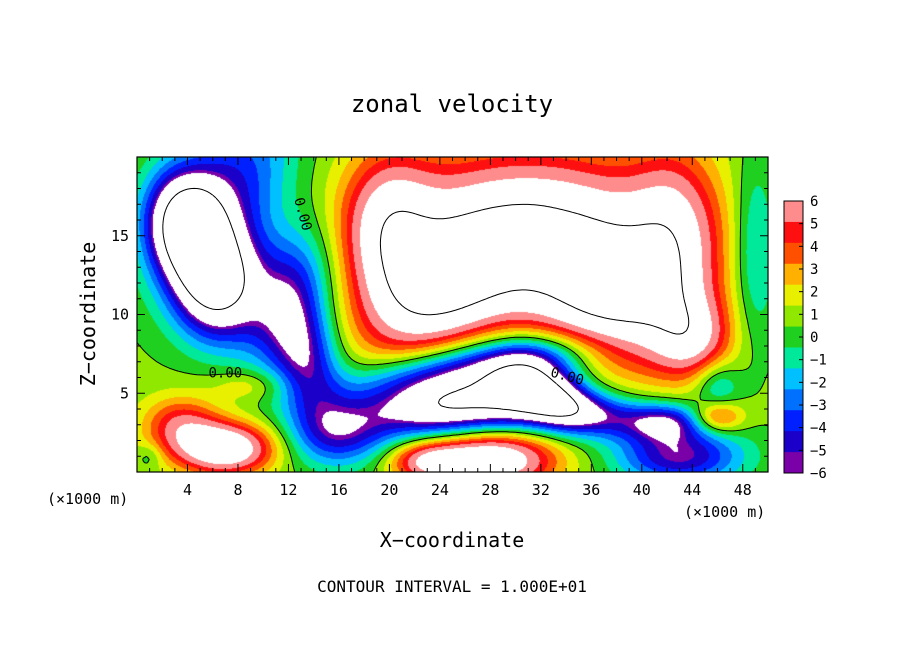 This screenshot has height=654, width=904. Describe the element at coordinates (818, 361) in the screenshot. I see `colorbar-tick-label: −1` at that location.